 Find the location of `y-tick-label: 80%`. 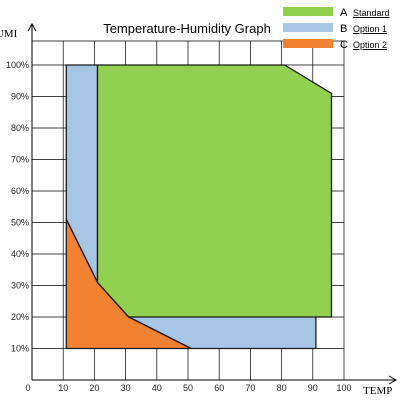

y-tick-label: 80% is located at coordinates (20, 128).